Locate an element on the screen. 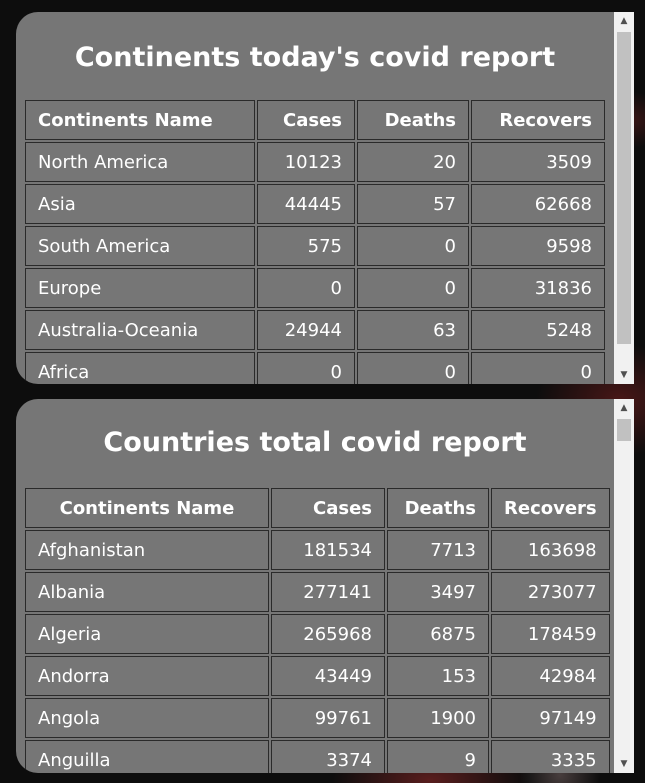 The image size is (645, 783). cell-name: Anguilla is located at coordinates (147, 756).